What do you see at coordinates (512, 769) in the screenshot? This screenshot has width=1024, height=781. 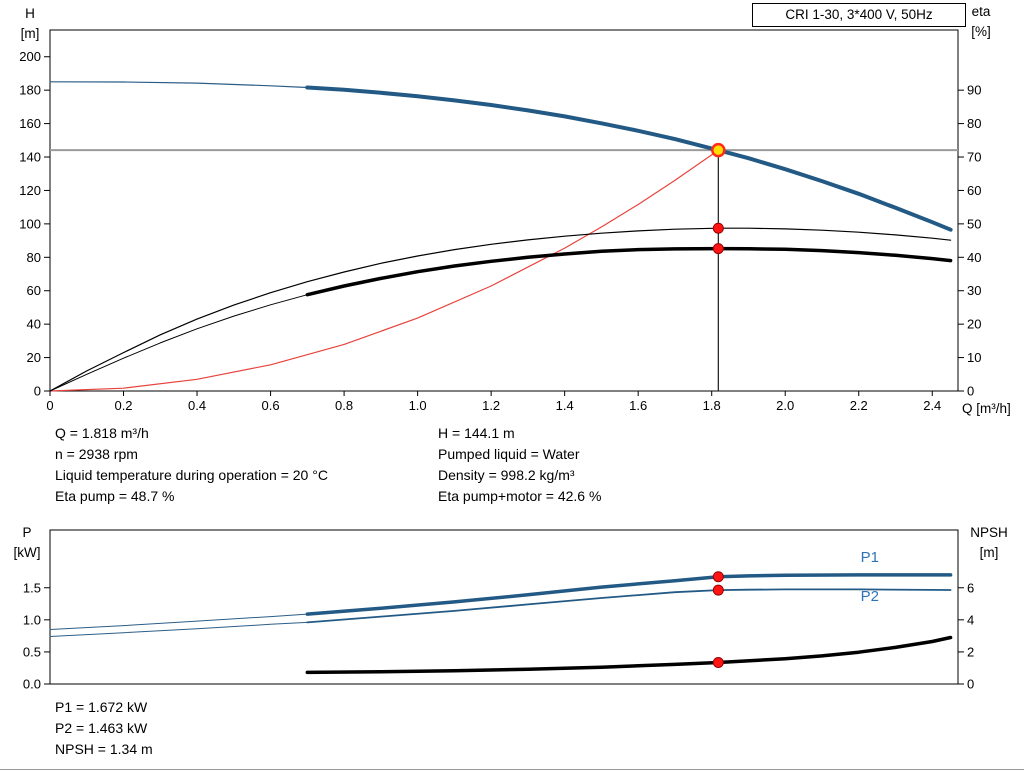 I see `bottom-divider` at bounding box center [512, 769].